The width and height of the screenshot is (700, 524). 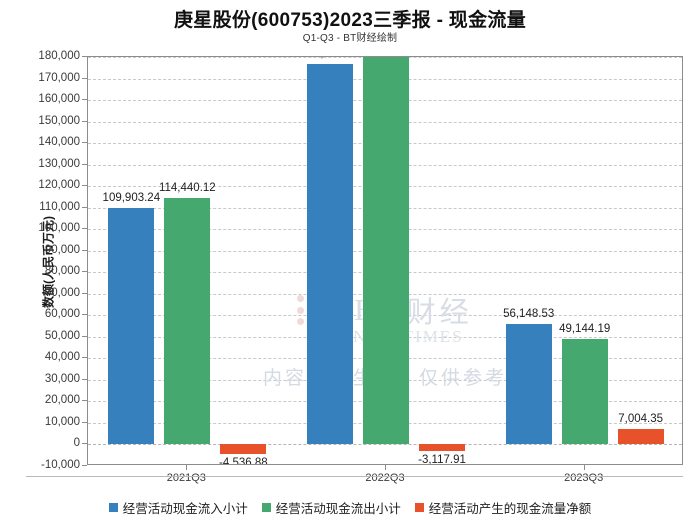 I want to click on bar-value-label: -4,536.88, so click(x=243, y=460).